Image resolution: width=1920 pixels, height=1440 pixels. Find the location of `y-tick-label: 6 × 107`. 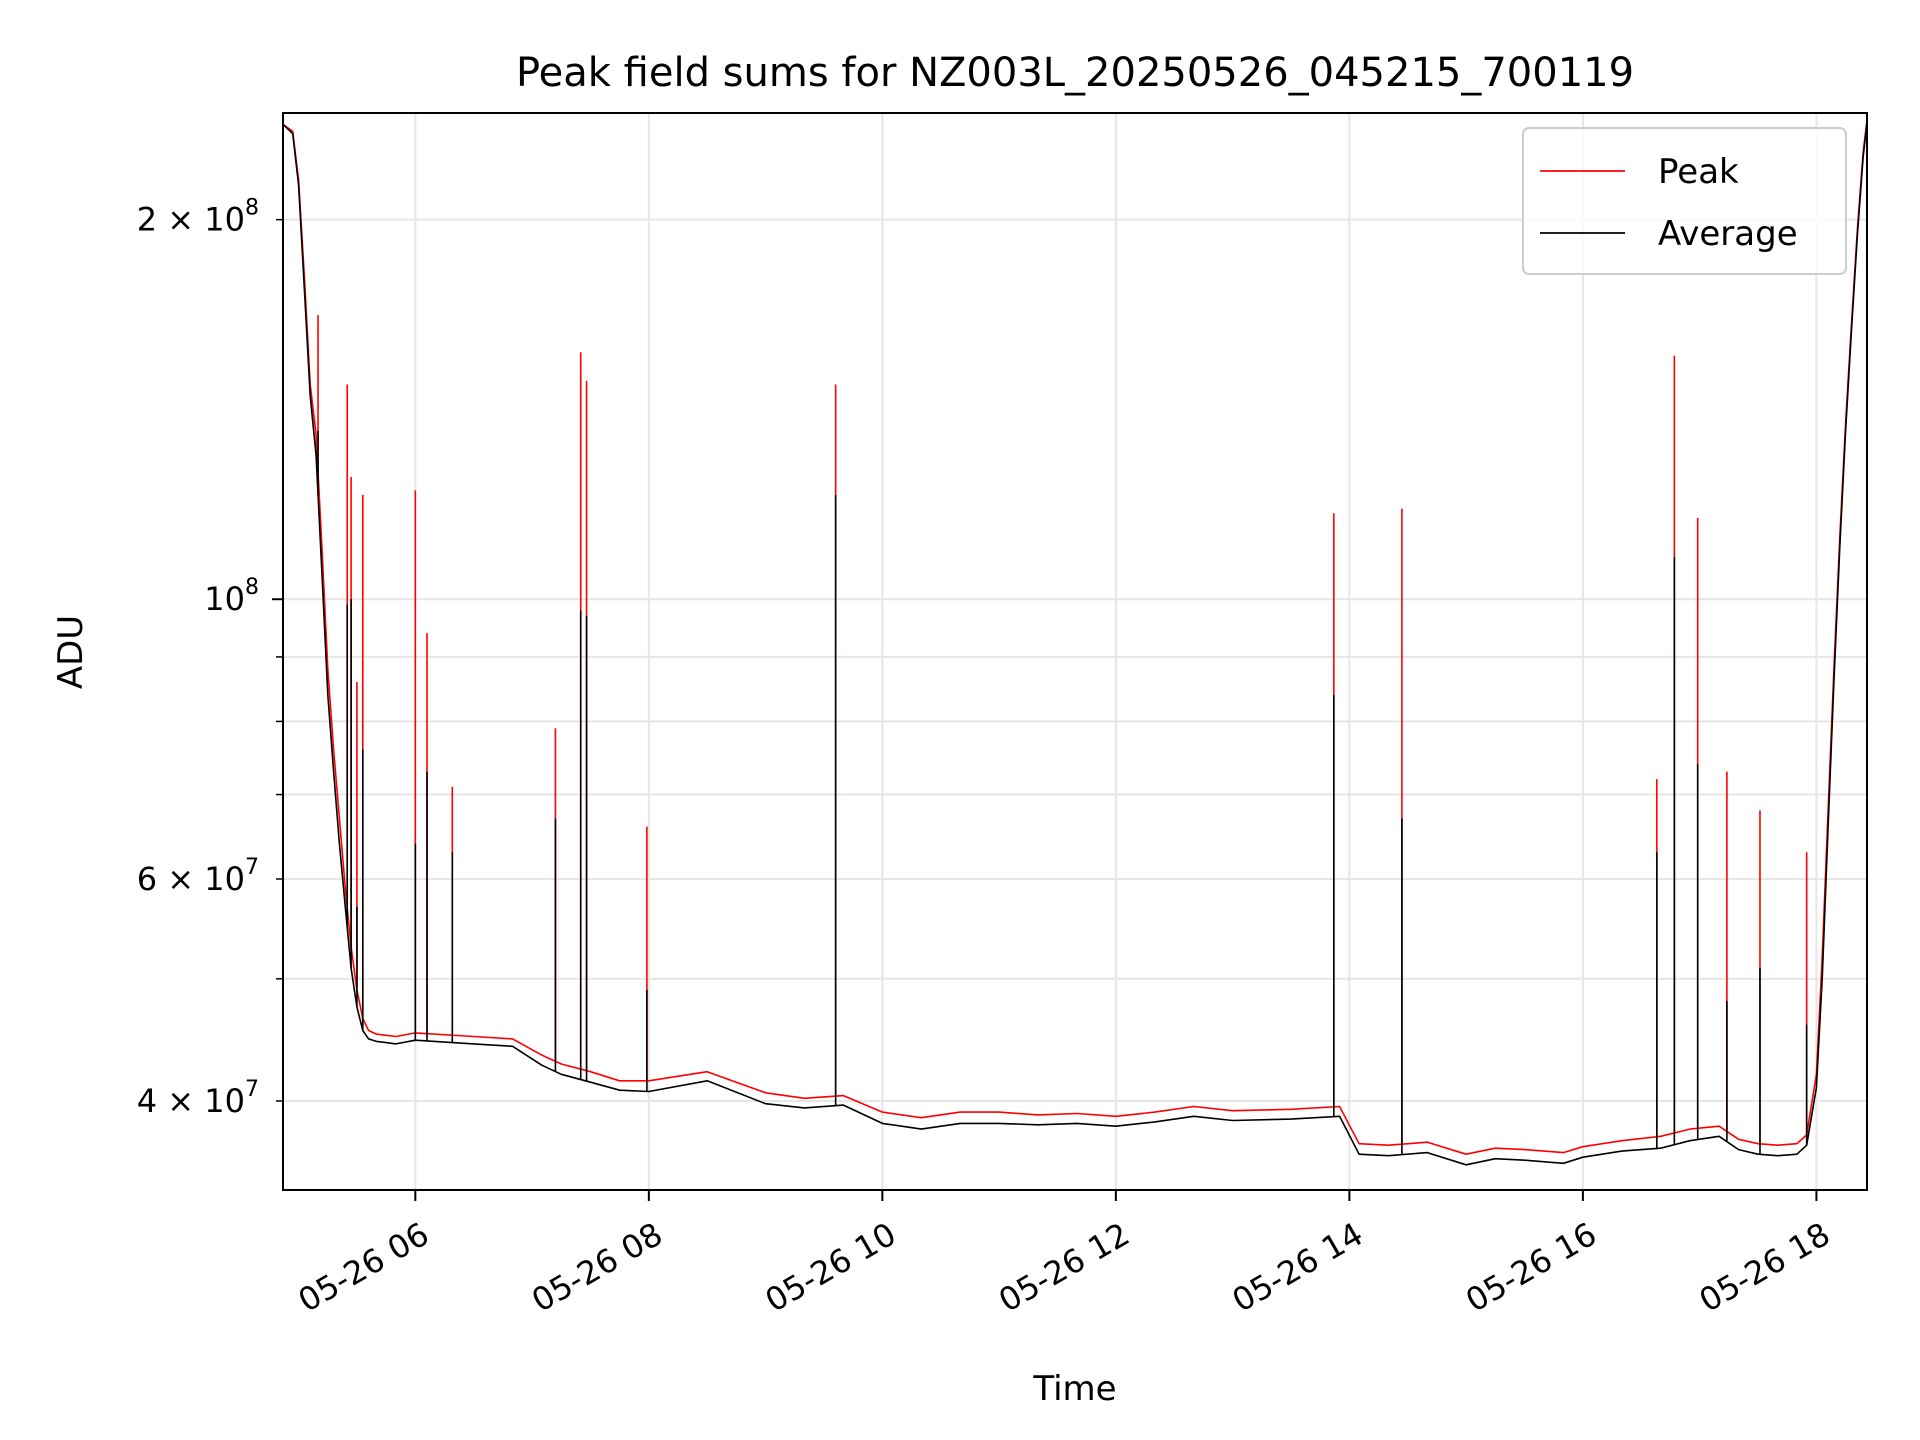

y-tick-label: 6 × 107 is located at coordinates (198, 876).